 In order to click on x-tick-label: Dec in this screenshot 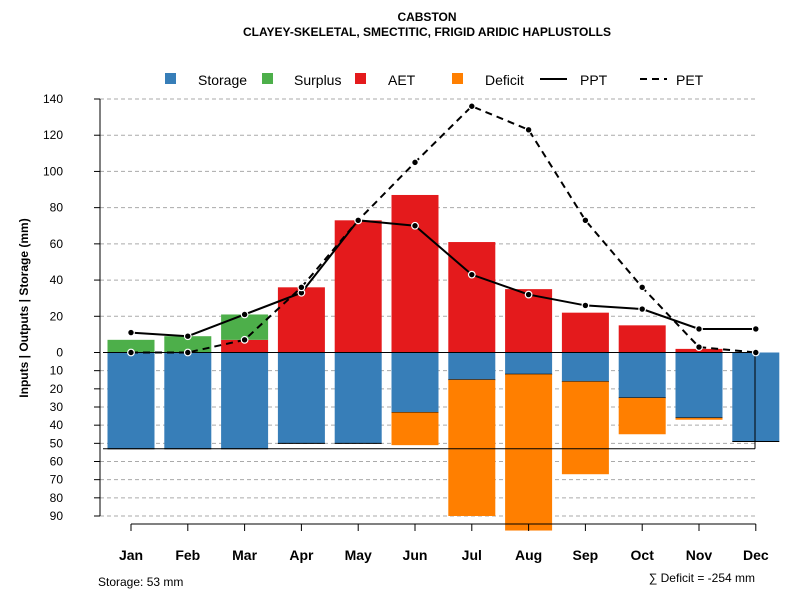, I will do `click(756, 555)`.